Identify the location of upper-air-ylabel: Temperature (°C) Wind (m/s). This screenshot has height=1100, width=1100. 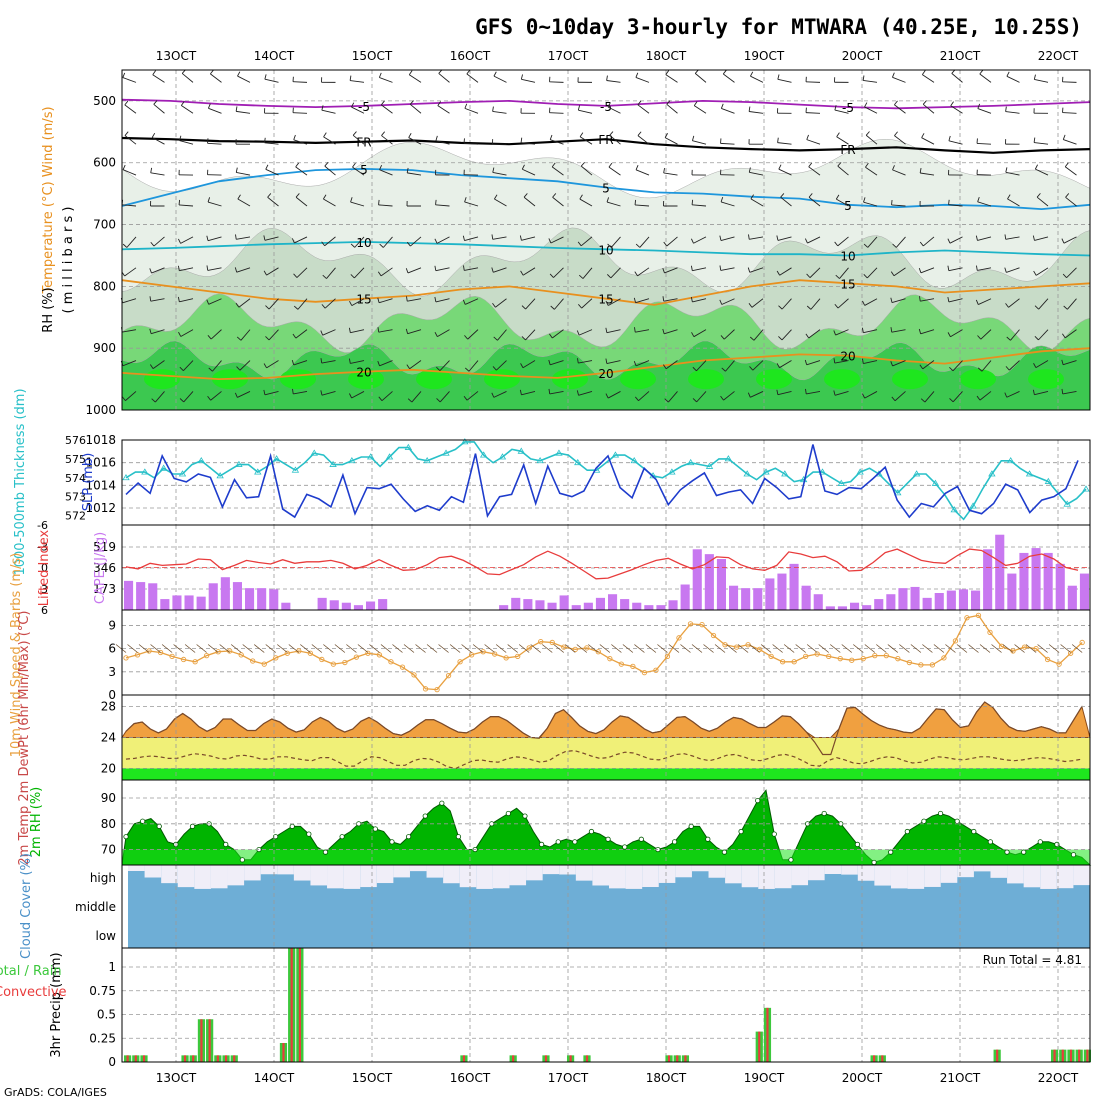
(48, 200).